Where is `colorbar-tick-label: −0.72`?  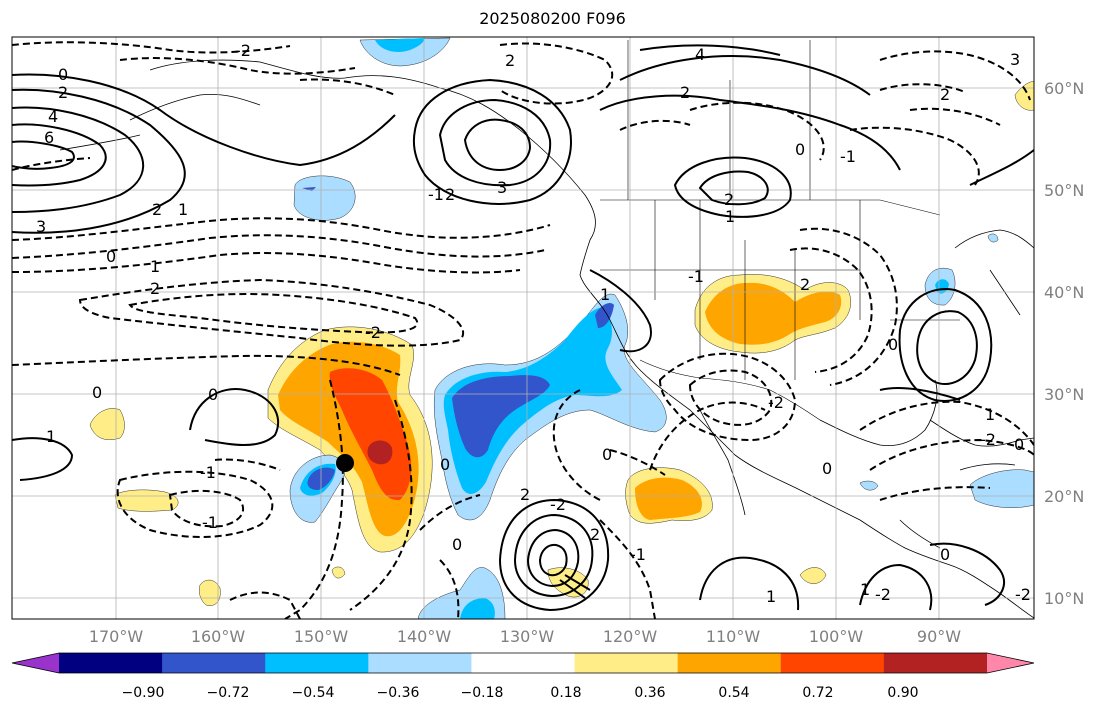 colorbar-tick-label: −0.72 is located at coordinates (228, 693).